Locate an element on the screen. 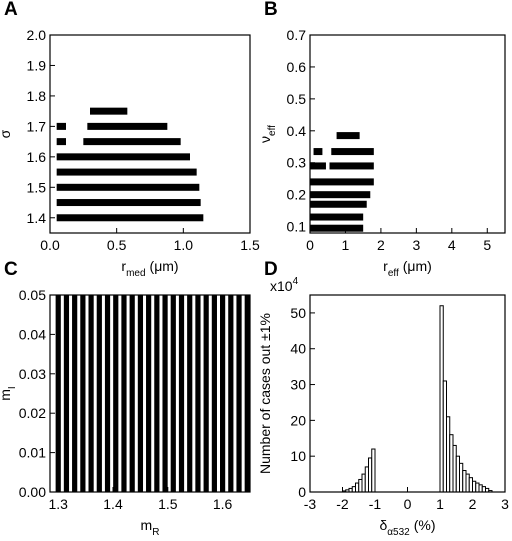  y-tick-label: 0.00 is located at coordinates (32, 492).